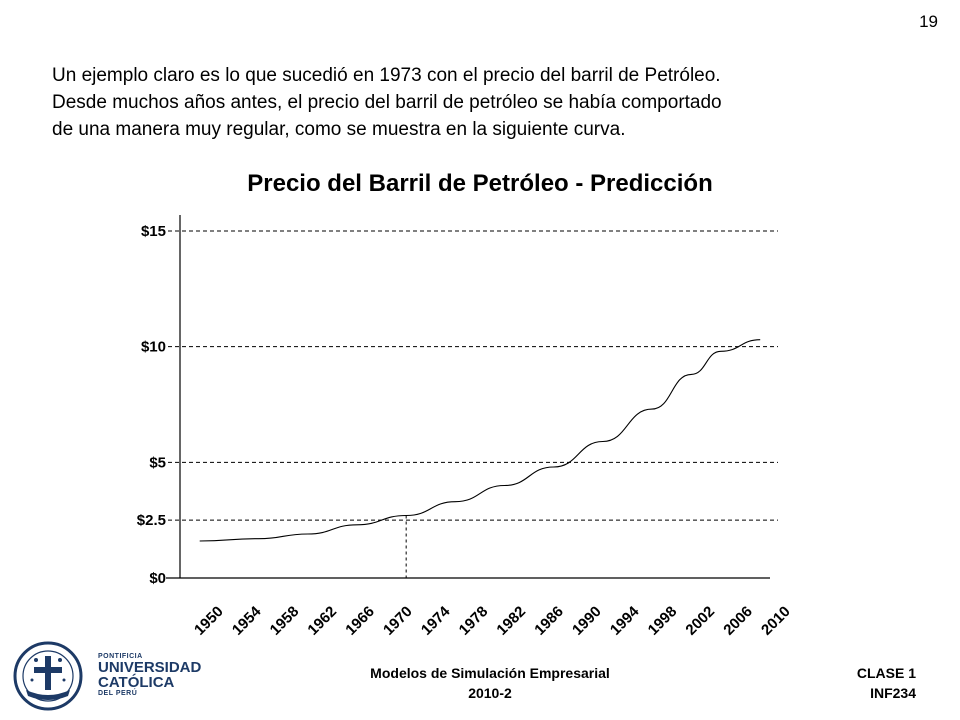 This screenshot has height=720, width=960. What do you see at coordinates (490, 693) in the screenshot?
I see `course-term: 2010-2` at bounding box center [490, 693].